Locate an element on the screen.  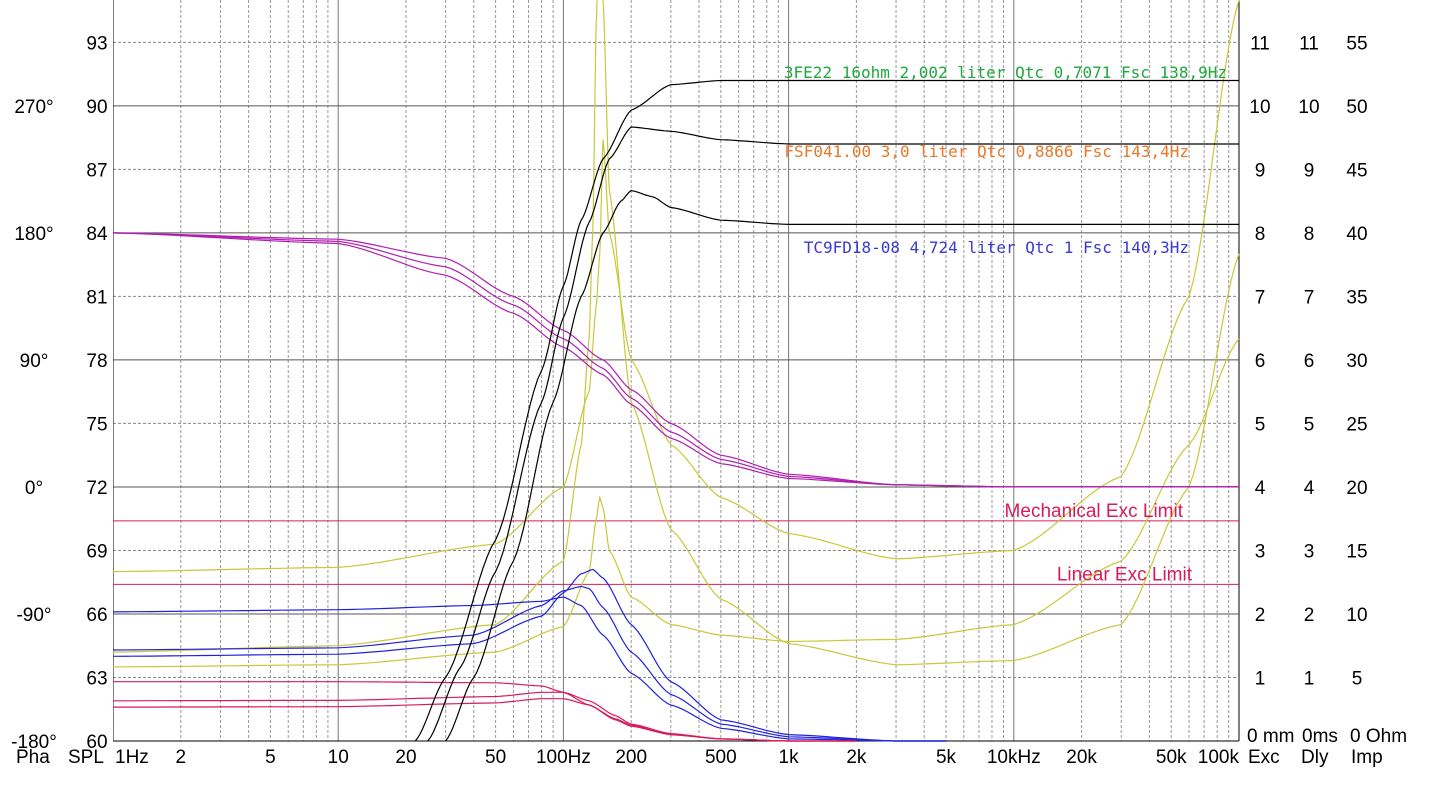
imp-tick-label: 15 is located at coordinates (1356, 551).